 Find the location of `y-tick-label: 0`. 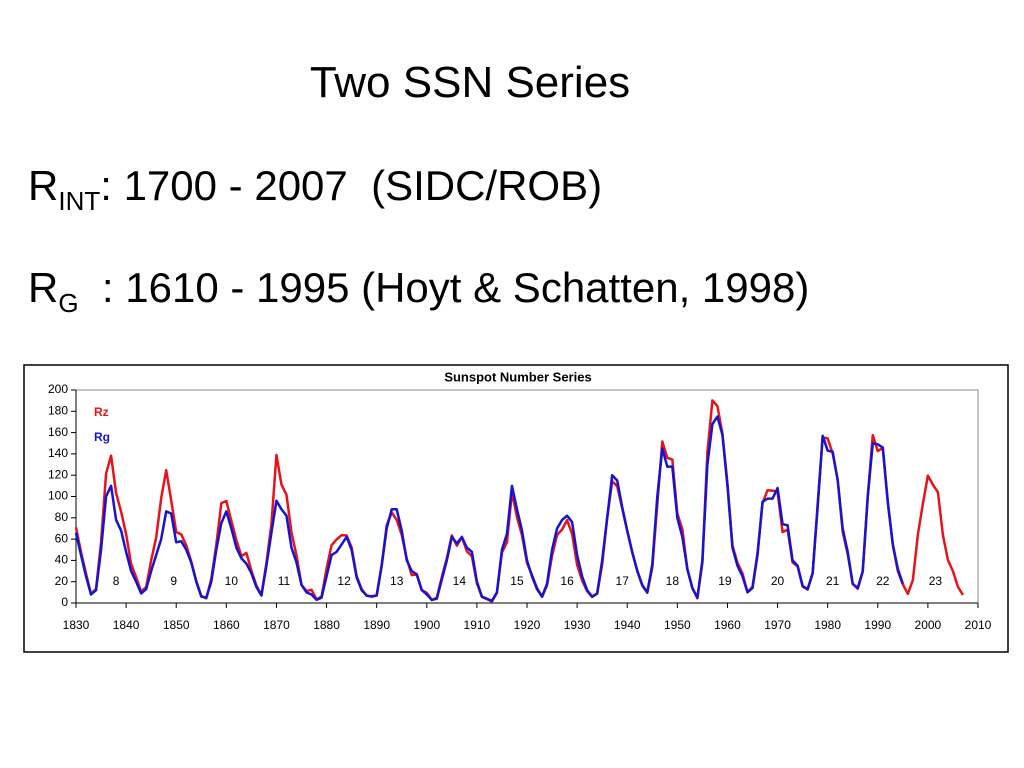

y-tick-label: 0 is located at coordinates (64, 602).